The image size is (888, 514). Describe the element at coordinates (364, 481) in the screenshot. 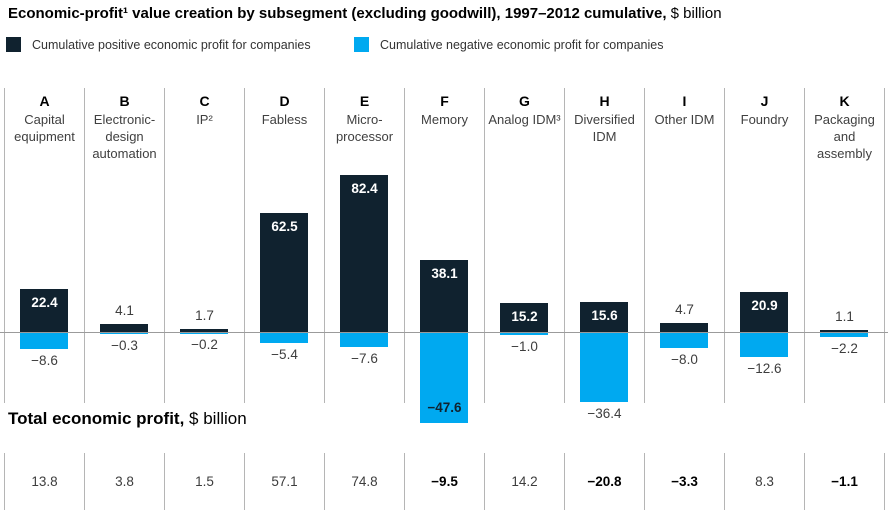

I see `total-value: 74.8` at that location.